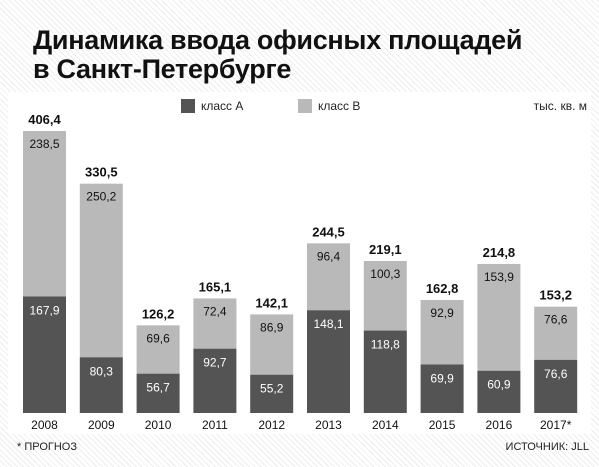 Image resolution: width=599 pixels, height=467 pixels. What do you see at coordinates (158, 313) in the screenshot?
I see `bar-total-label: 126,2` at bounding box center [158, 313].